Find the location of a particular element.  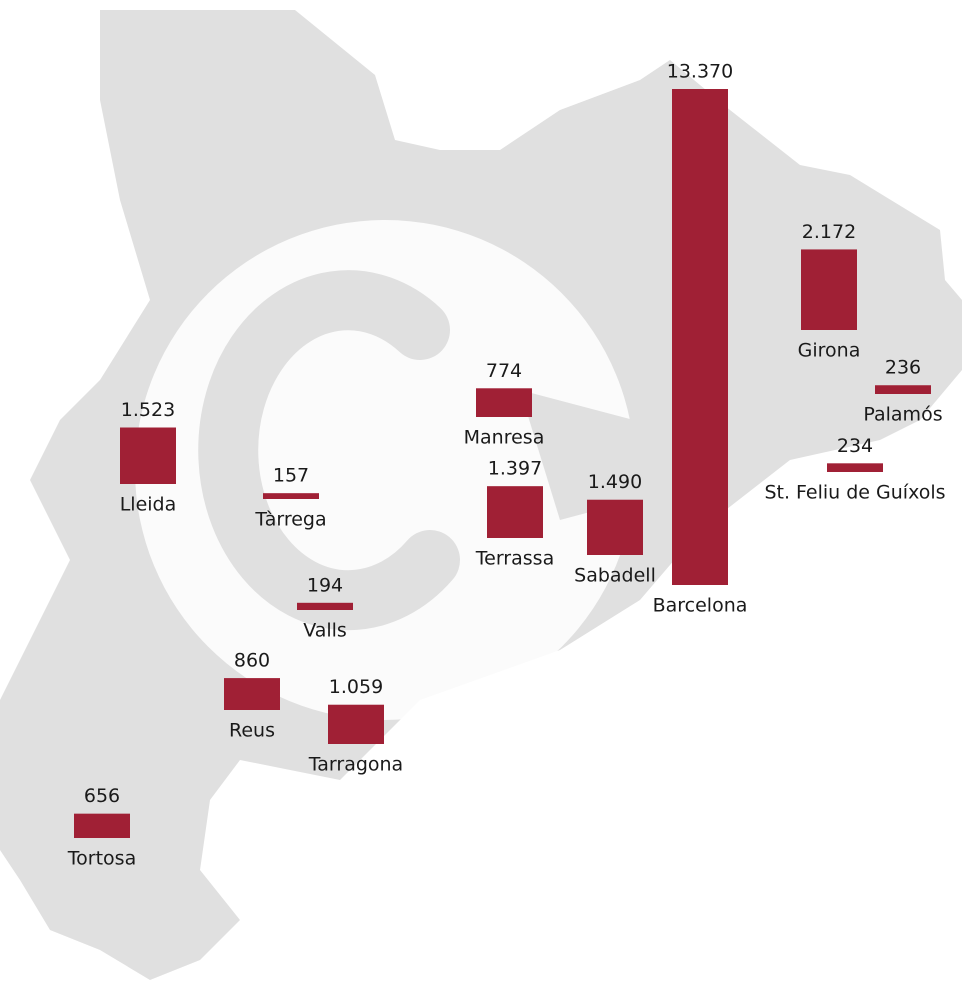

city-label: Barcelona is located at coordinates (700, 606).